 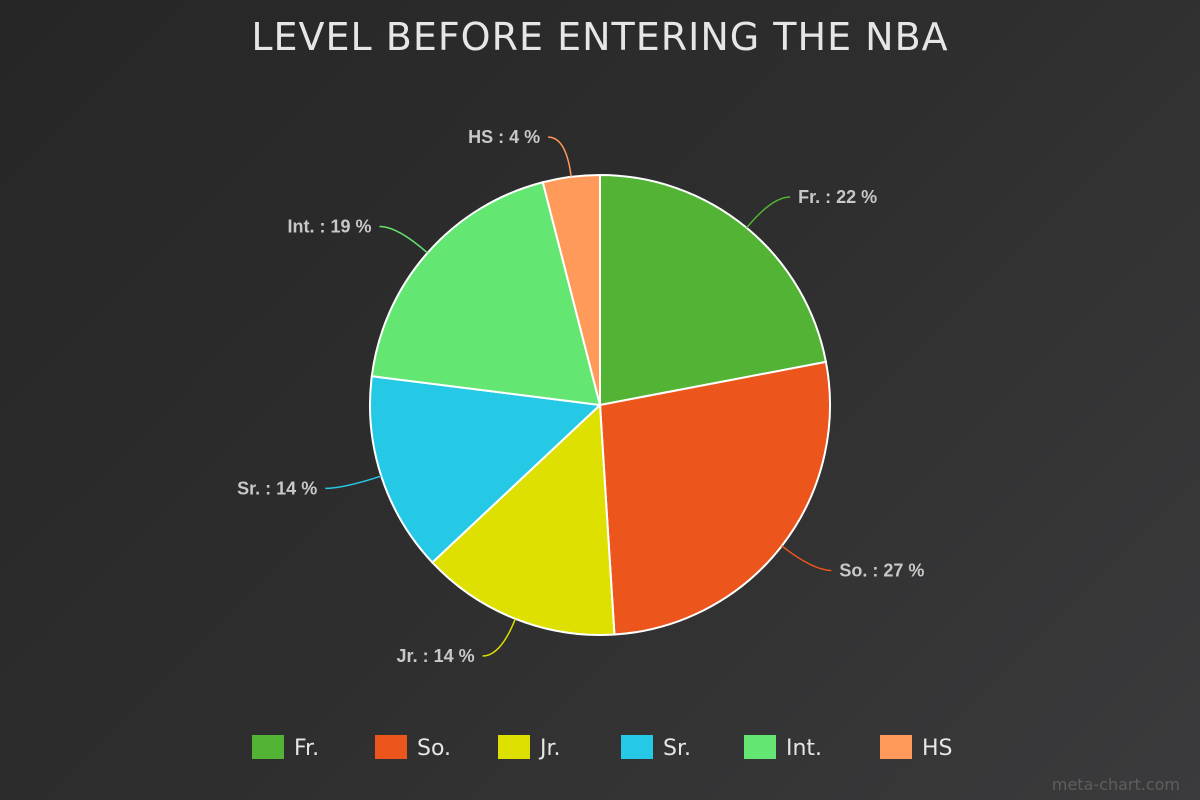 I want to click on pie-slice-int, so click(x=486, y=294).